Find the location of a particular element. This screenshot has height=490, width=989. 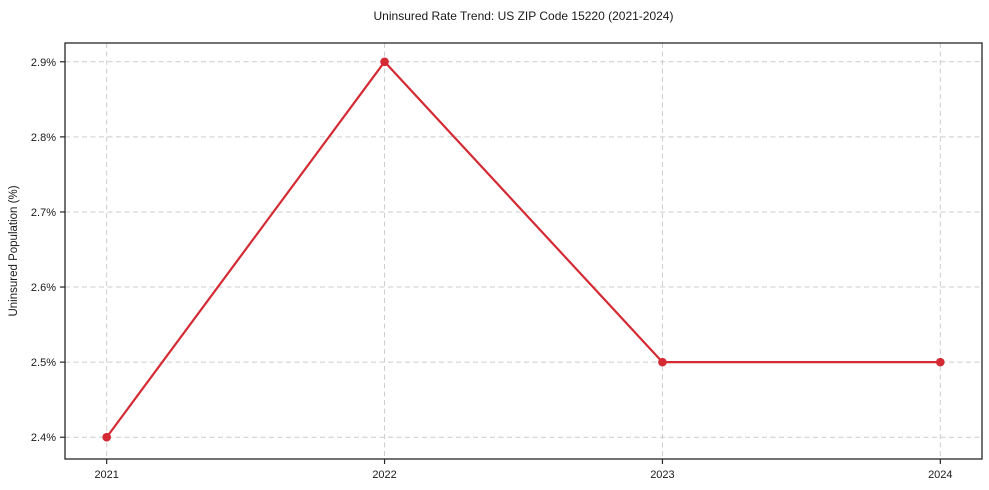

y-tick-label: 2.6% is located at coordinates (43, 288).